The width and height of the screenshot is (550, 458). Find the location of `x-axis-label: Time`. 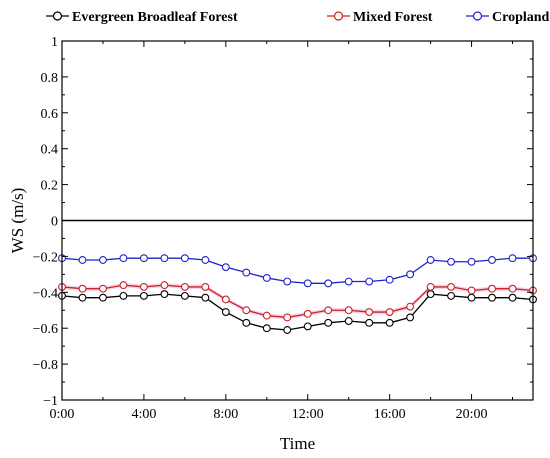

x-axis-label: Time is located at coordinates (297, 443).